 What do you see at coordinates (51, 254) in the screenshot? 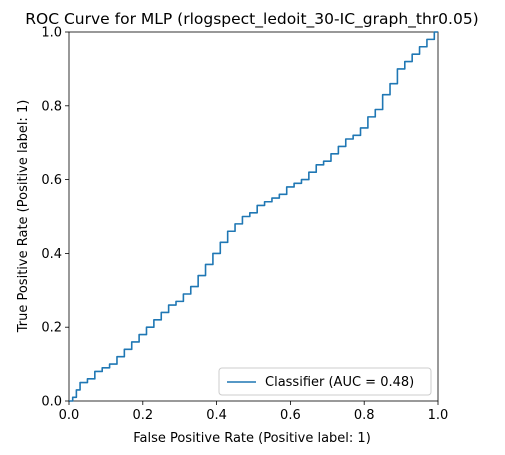
I see `y-tick-label: 0.4` at bounding box center [51, 254].